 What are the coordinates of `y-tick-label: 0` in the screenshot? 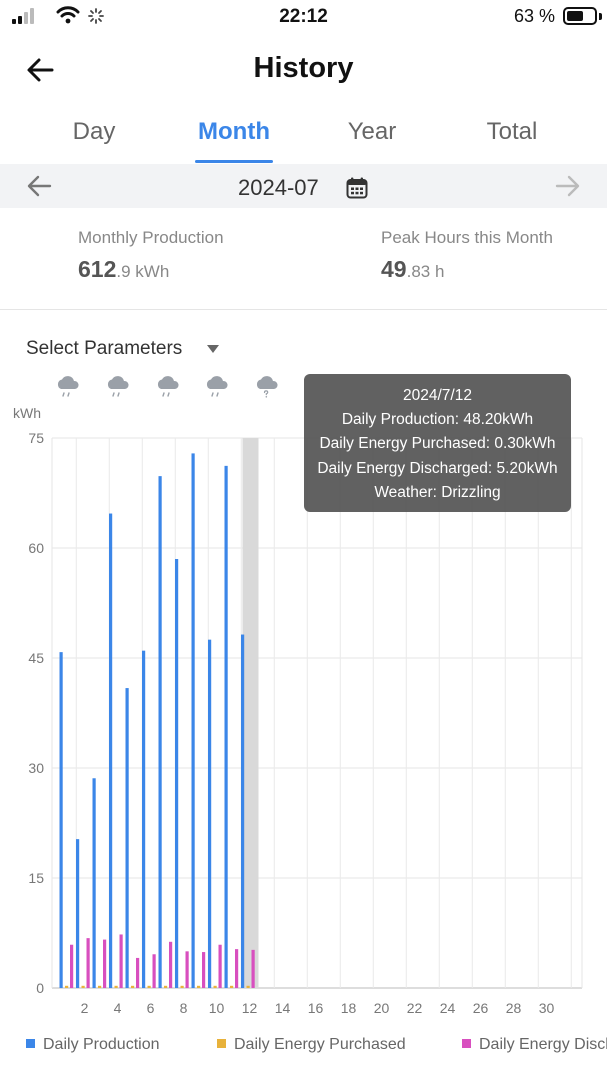 It's located at (40, 988).